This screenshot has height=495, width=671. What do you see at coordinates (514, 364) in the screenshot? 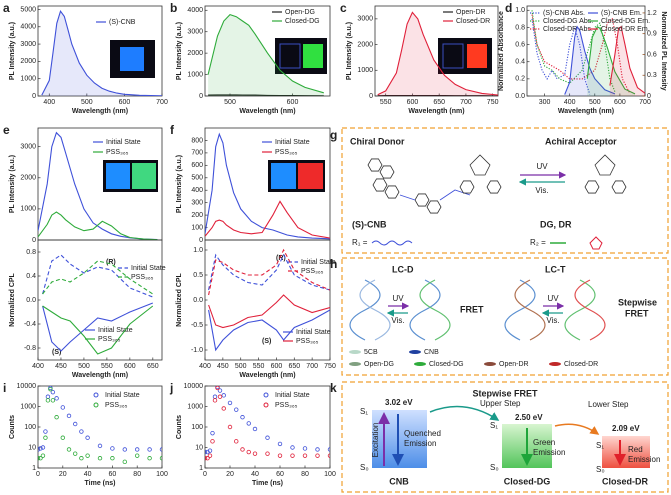
I see `legend-label: Open-DR` at bounding box center [514, 364].